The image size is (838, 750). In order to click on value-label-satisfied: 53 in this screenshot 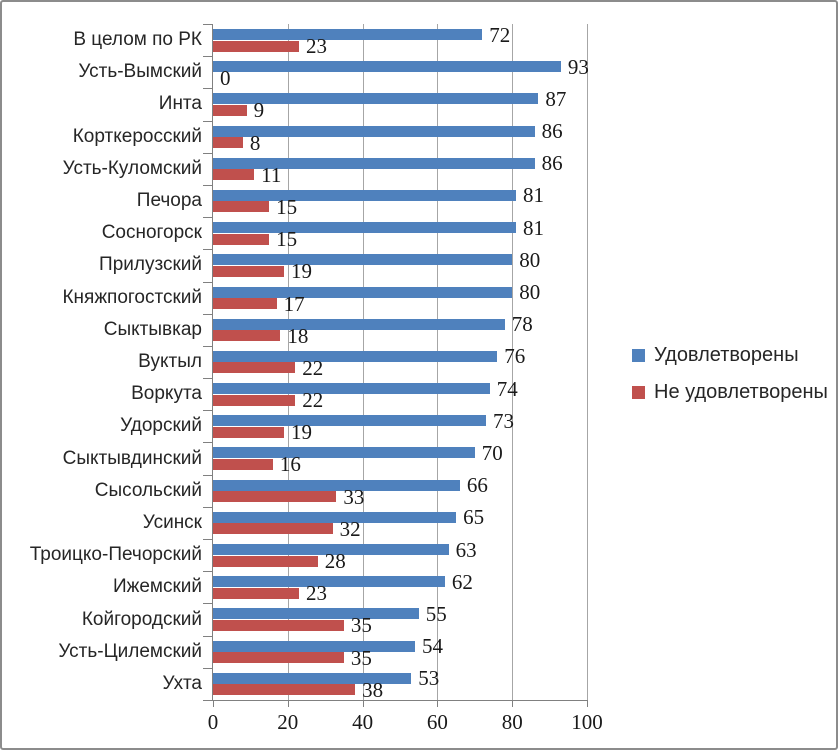, I will do `click(429, 678)`.